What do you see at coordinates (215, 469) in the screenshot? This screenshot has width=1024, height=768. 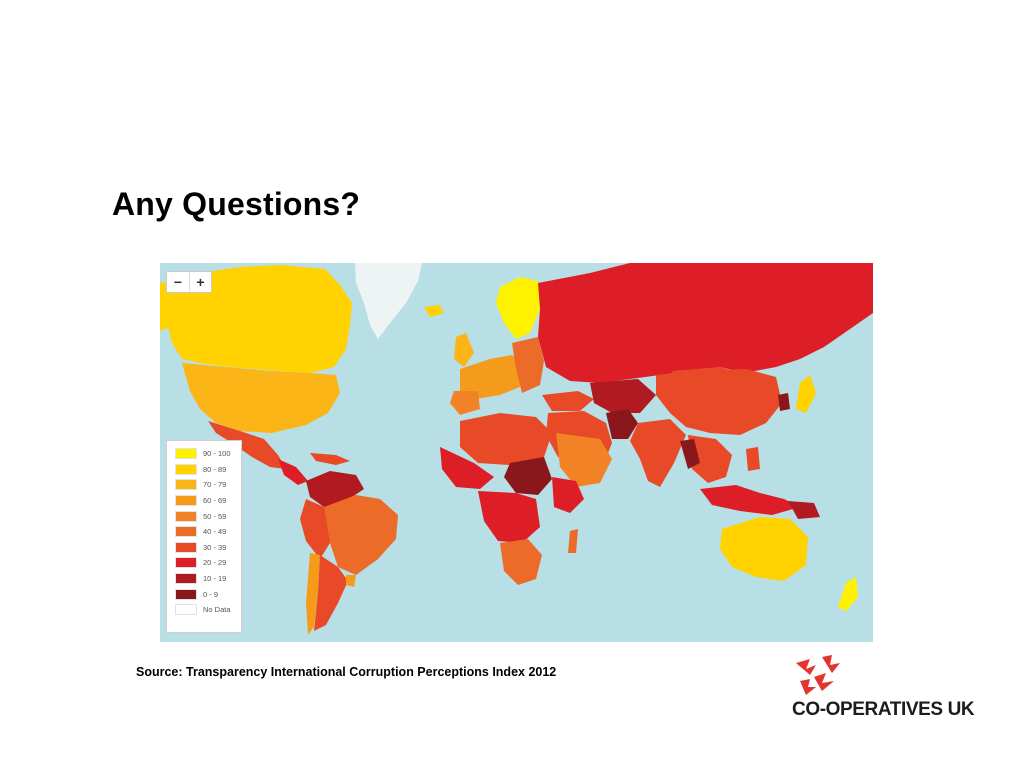 I see `legend-label: 80 - 89` at bounding box center [215, 469].